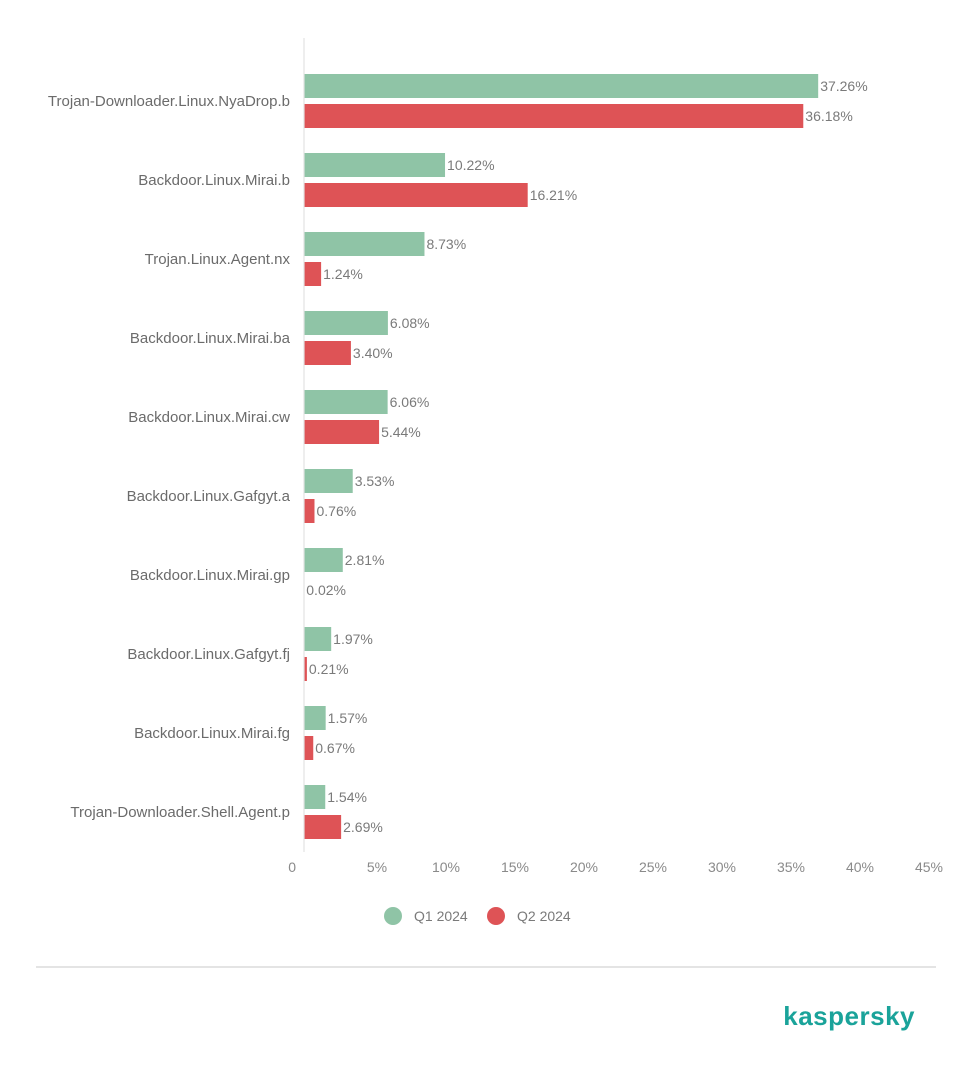 This screenshot has height=1066, width=972. Describe the element at coordinates (180, 812) in the screenshot. I see `category-label: Trojan-Downloader.Shell.Agent.p` at that location.